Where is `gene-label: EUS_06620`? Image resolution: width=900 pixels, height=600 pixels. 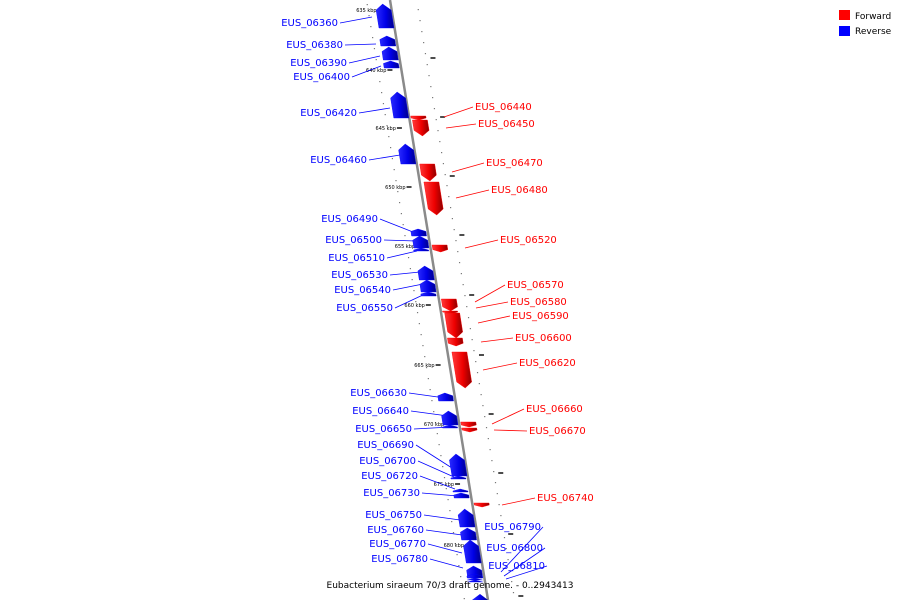
gene-label: EUS_06620 is located at coordinates (547, 363).